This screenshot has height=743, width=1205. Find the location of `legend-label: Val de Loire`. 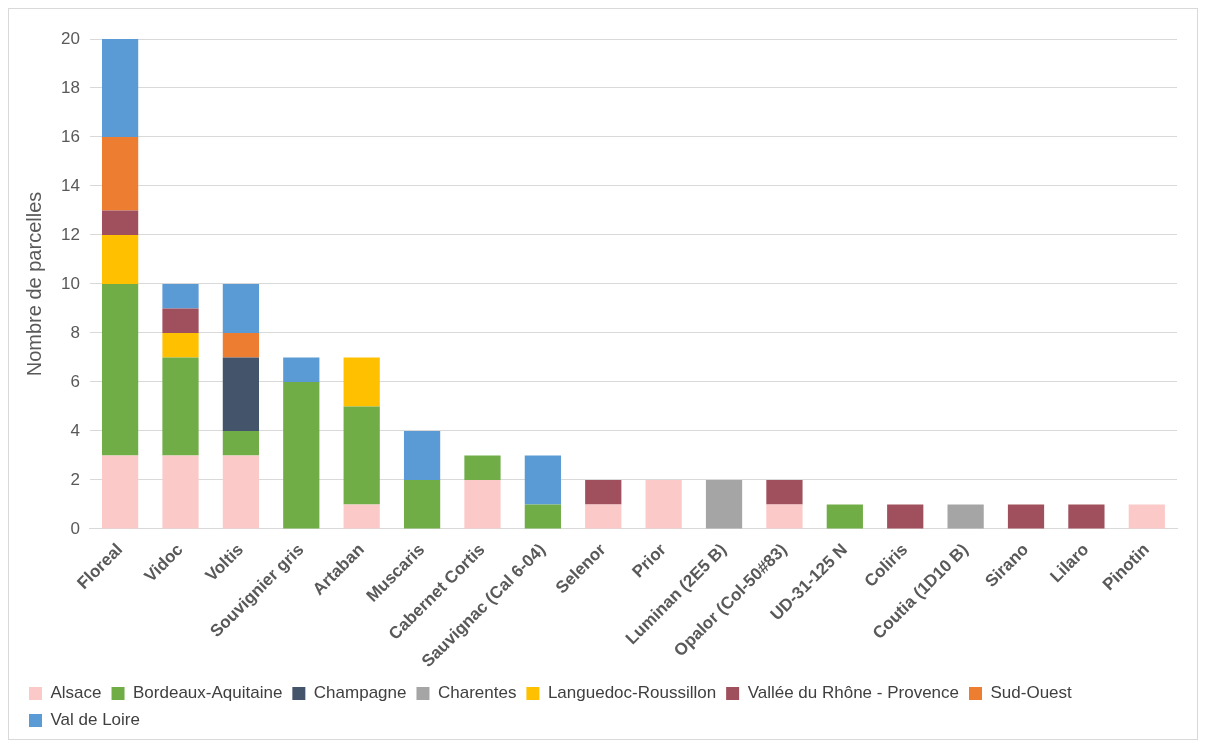

legend-label: Val de Loire is located at coordinates (95, 720).